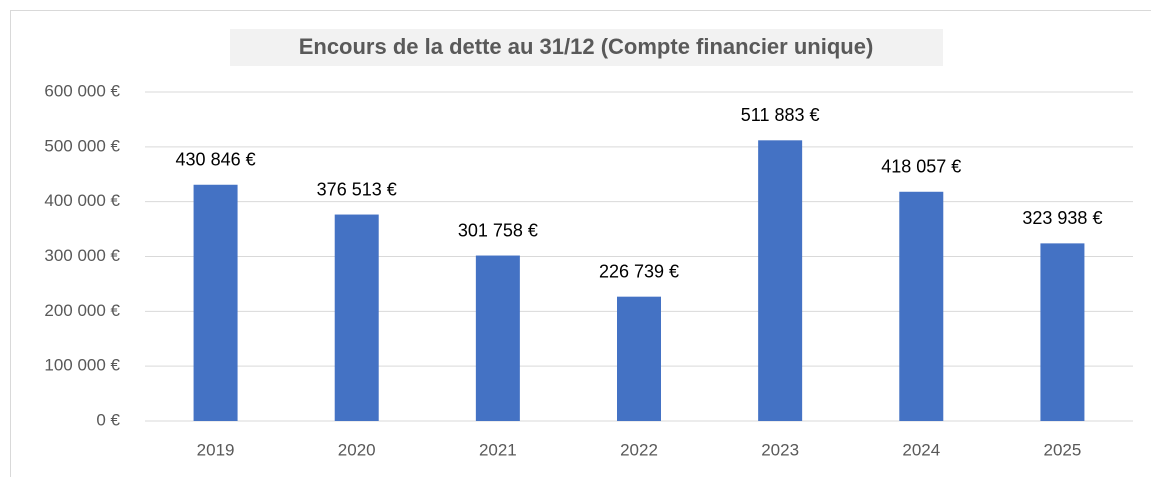  Describe the element at coordinates (921, 449) in the screenshot. I see `x-tick-label: 2024` at that location.